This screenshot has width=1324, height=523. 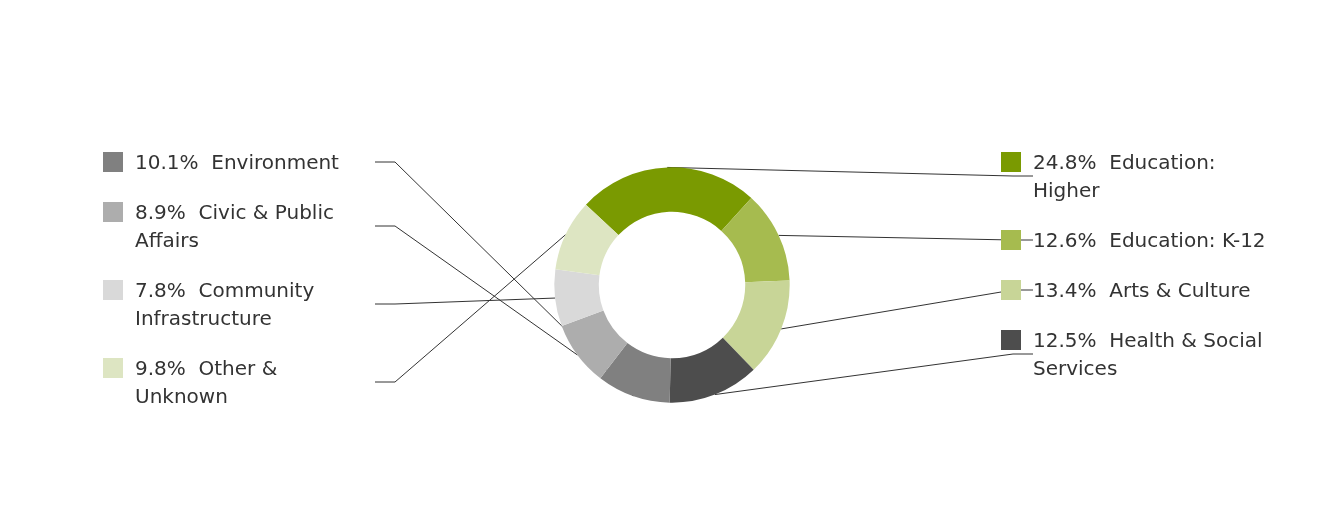 I want to click on legend-label: 13.4% Arts & Culture, so click(x=1142, y=290).